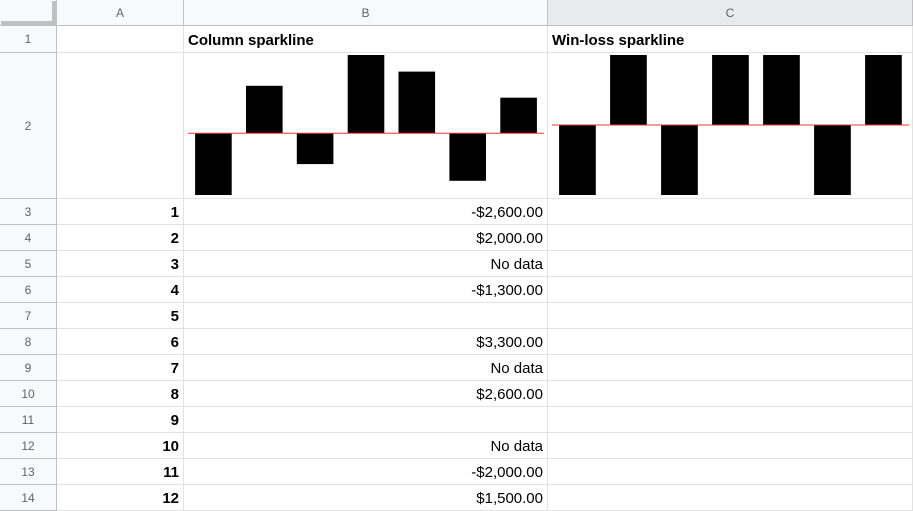 The height and width of the screenshot is (511, 913). What do you see at coordinates (366, 446) in the screenshot?
I see `cell-b12: No data` at bounding box center [366, 446].